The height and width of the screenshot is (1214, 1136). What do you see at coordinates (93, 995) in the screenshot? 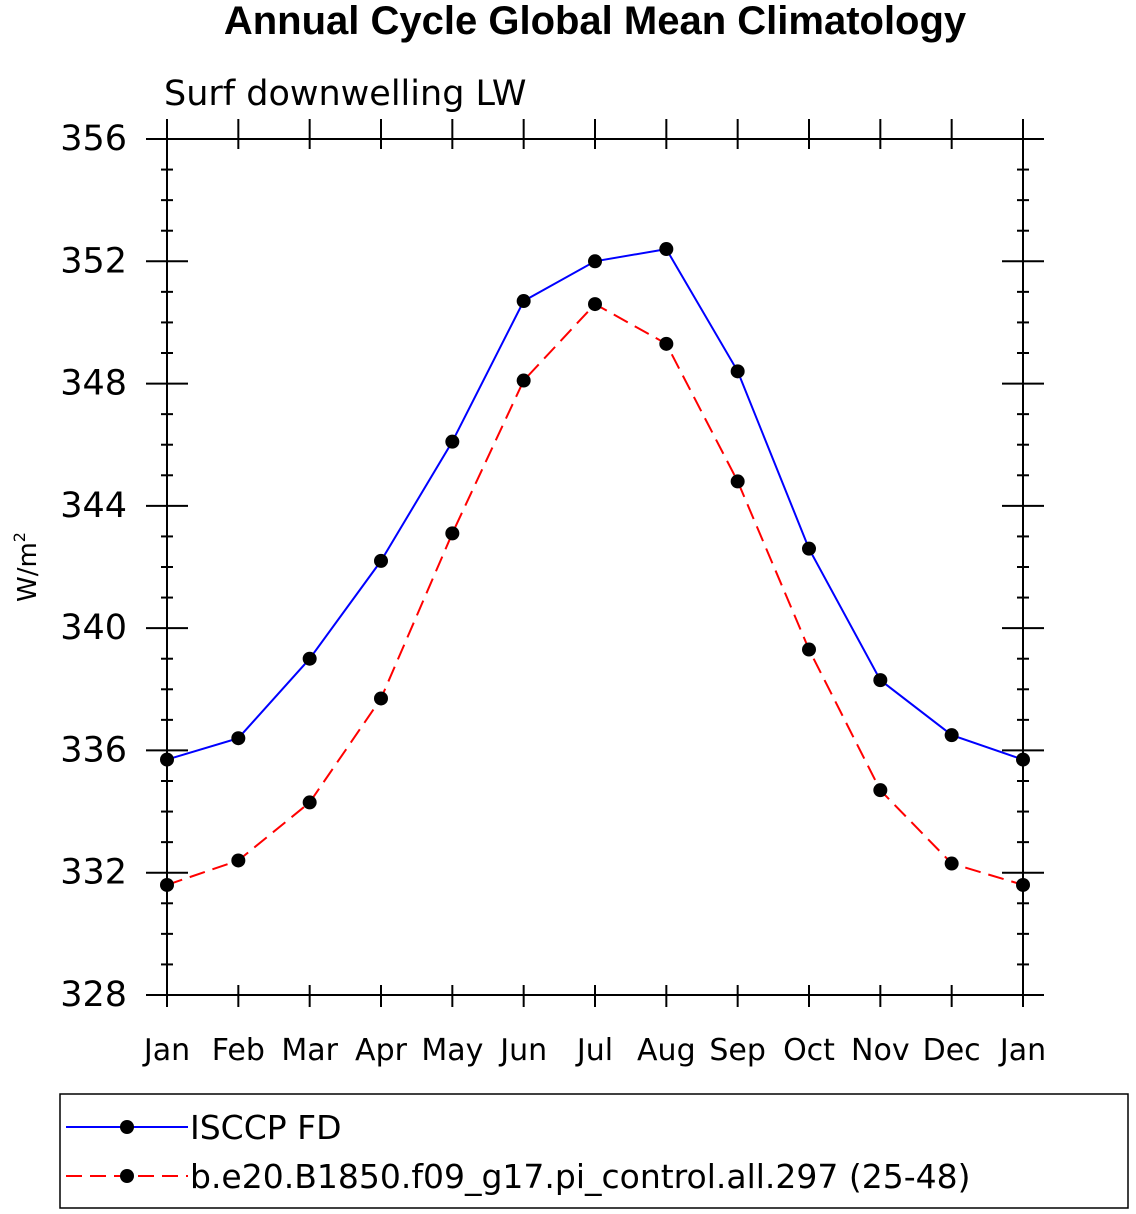
I see `y-tick-label: 328` at bounding box center [93, 995].